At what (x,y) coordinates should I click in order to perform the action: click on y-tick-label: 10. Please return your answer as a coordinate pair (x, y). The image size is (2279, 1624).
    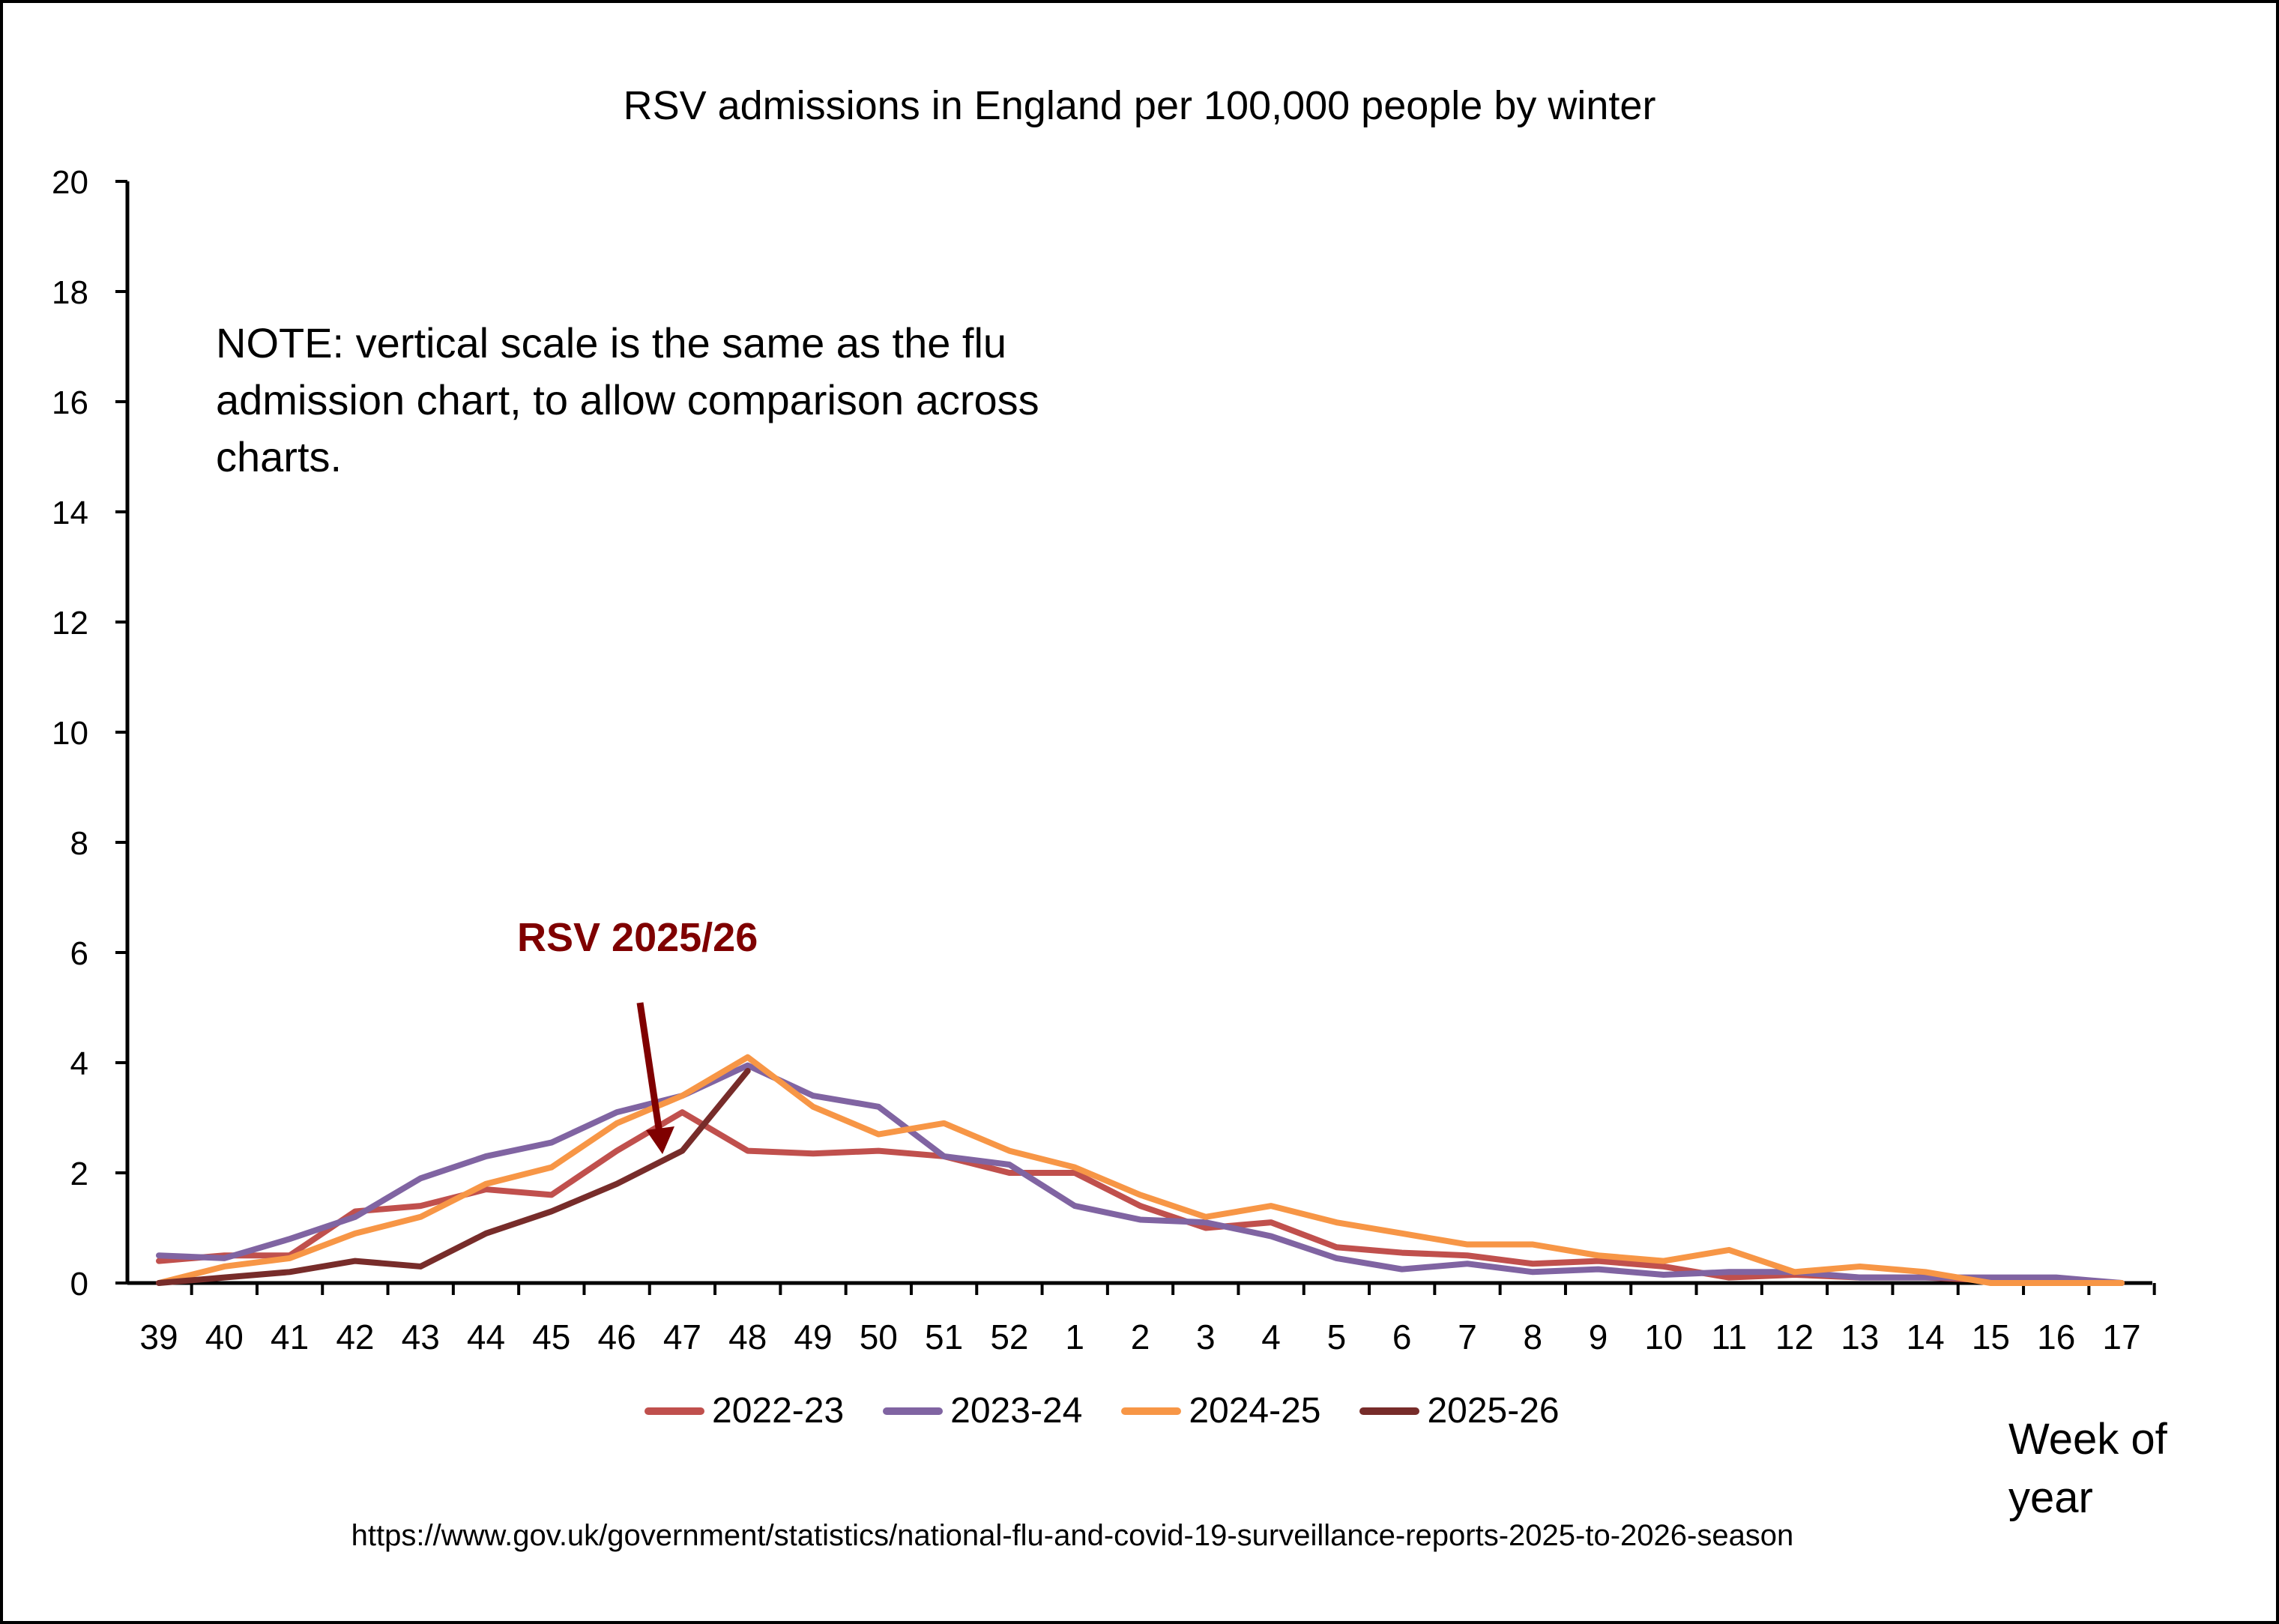
    Looking at the image, I should click on (70, 733).